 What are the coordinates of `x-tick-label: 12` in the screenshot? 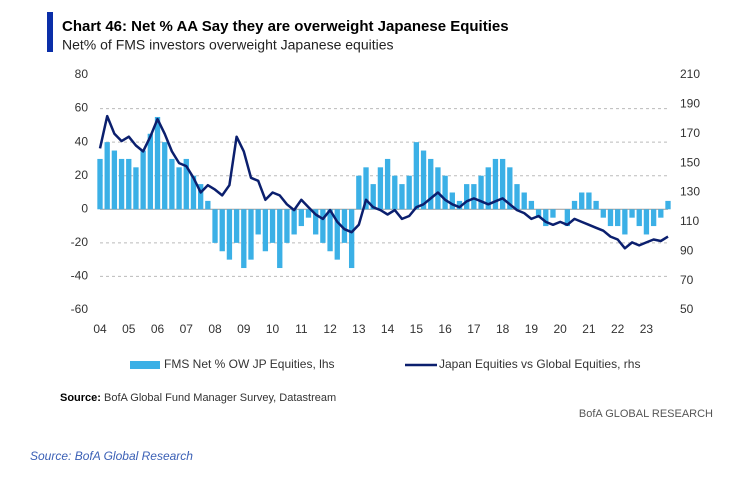 It's located at (330, 329).